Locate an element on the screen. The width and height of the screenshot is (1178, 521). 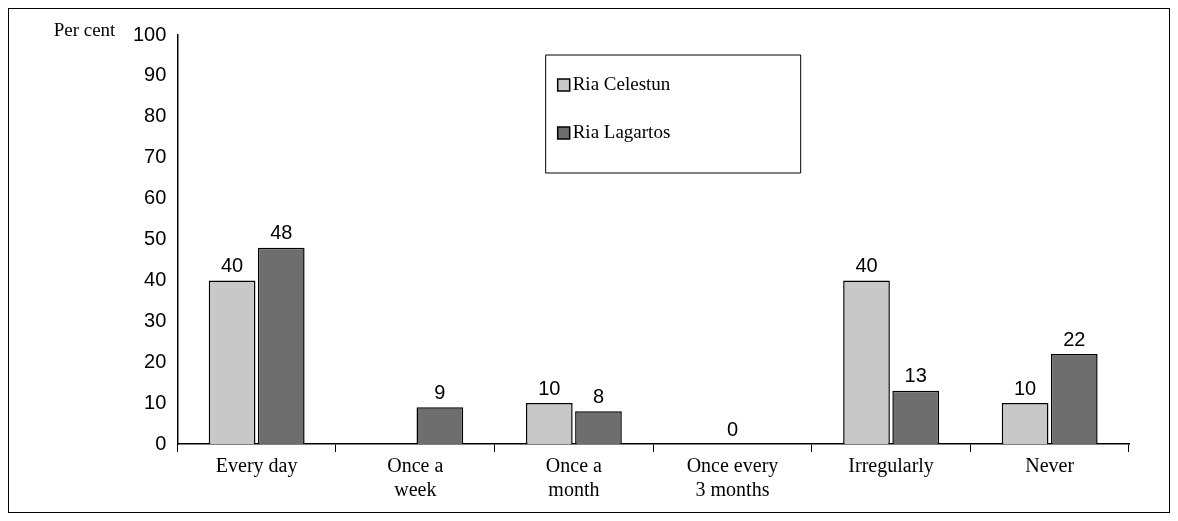
data-label: 8 is located at coordinates (598, 395).